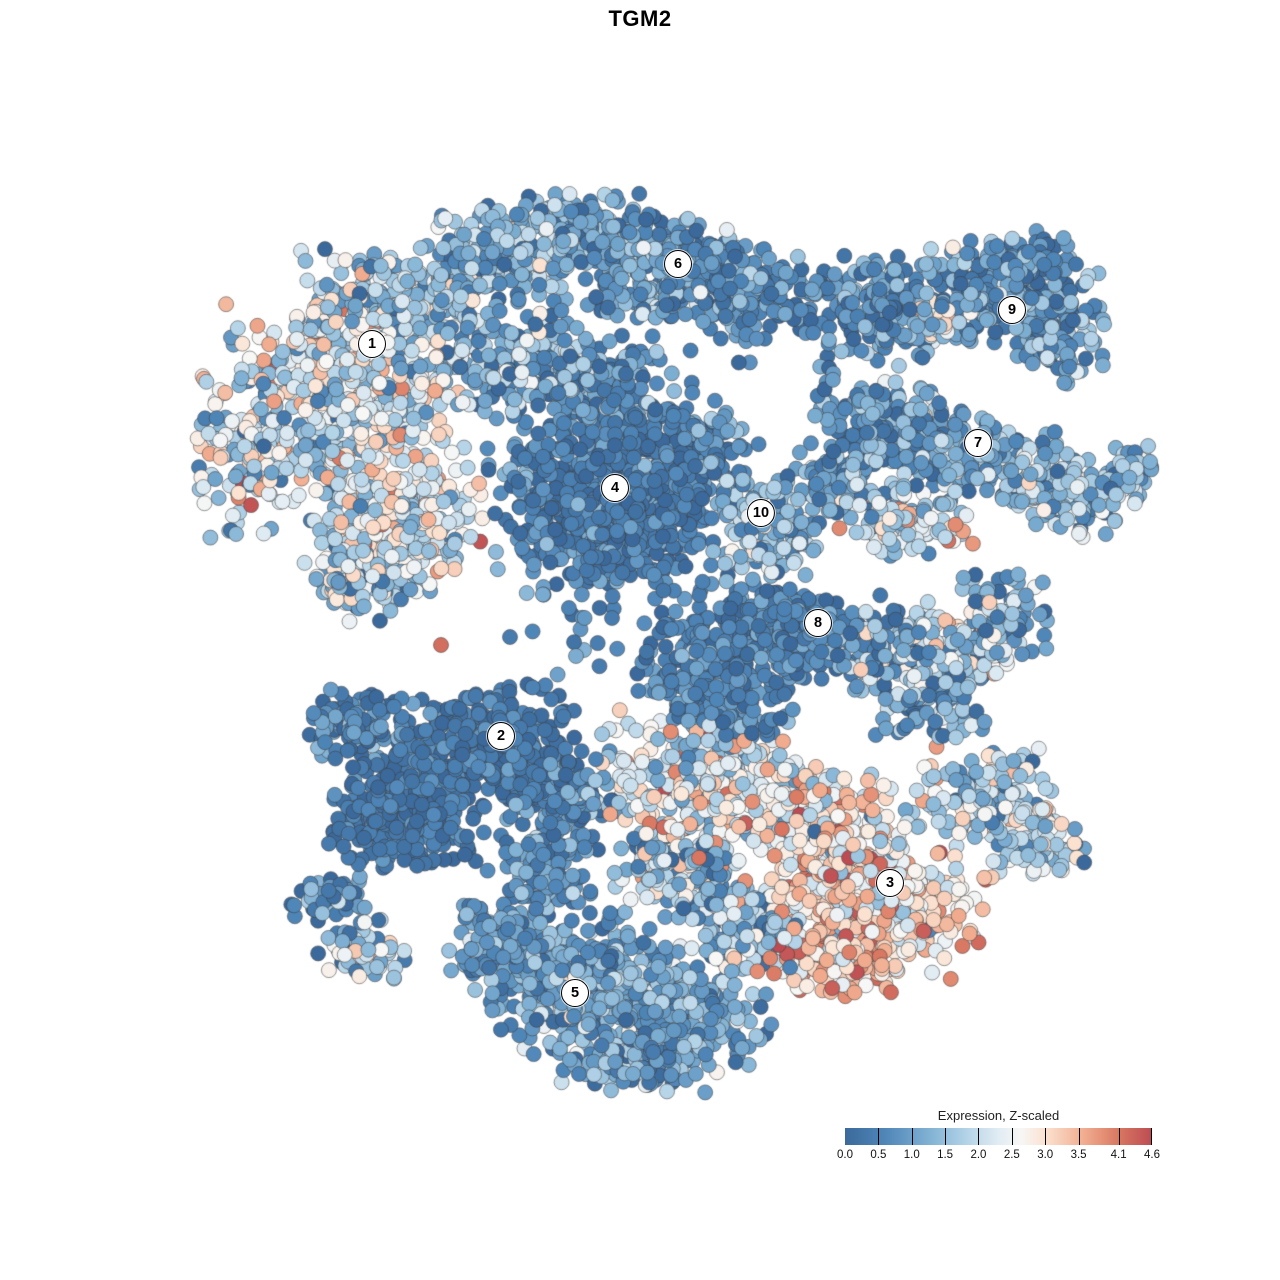 Image resolution: width=1280 pixels, height=1280 pixels. I want to click on legend-tick-label: 2.0, so click(978, 1155).